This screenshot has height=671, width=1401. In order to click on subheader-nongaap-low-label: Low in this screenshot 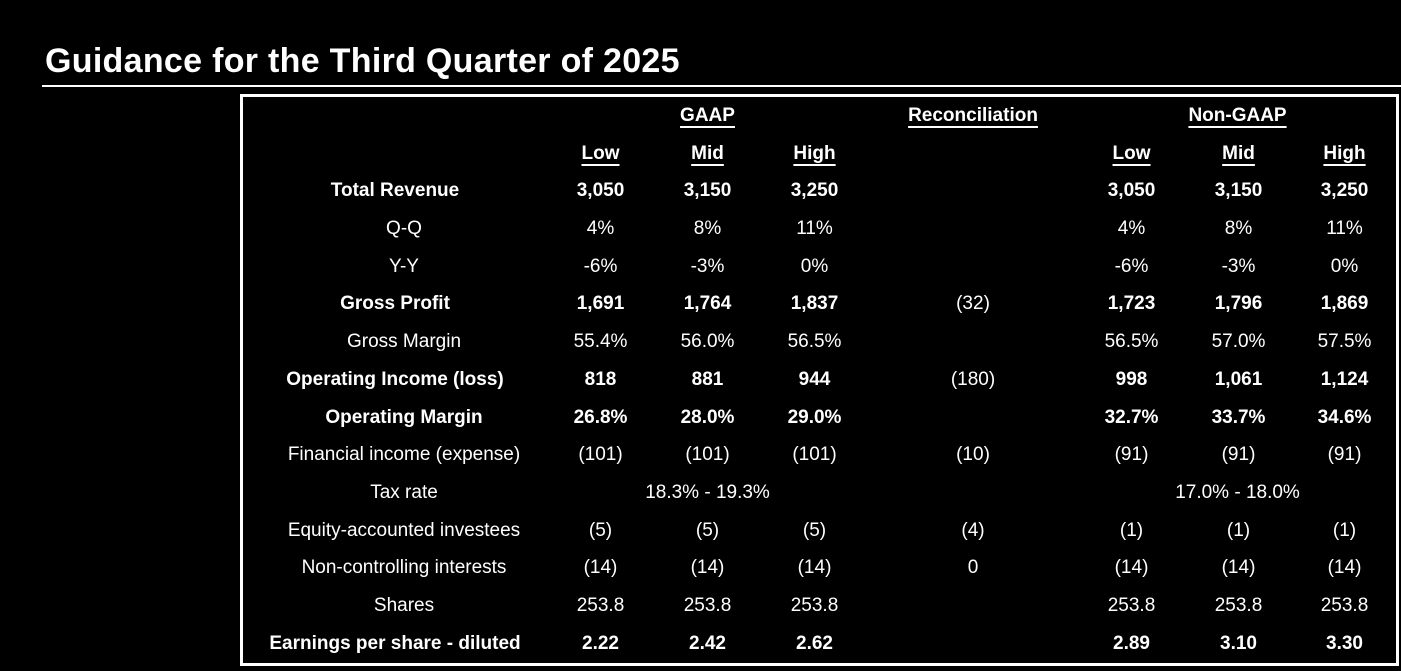, I will do `click(1131, 153)`.